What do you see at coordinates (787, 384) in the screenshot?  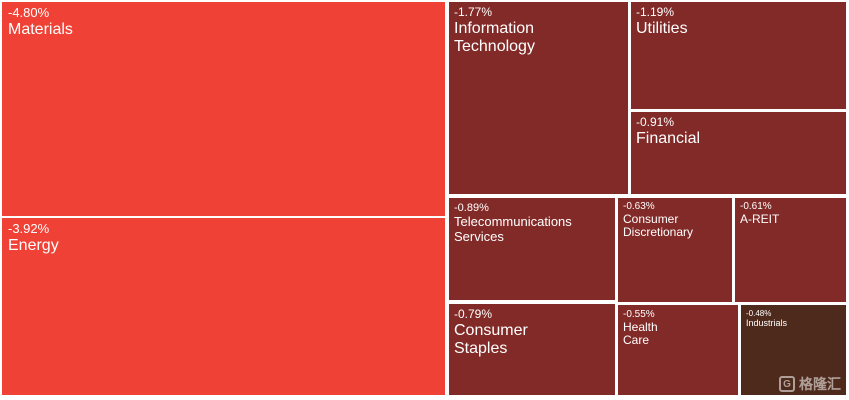 I see `gelonghui-logo-icon: G` at bounding box center [787, 384].